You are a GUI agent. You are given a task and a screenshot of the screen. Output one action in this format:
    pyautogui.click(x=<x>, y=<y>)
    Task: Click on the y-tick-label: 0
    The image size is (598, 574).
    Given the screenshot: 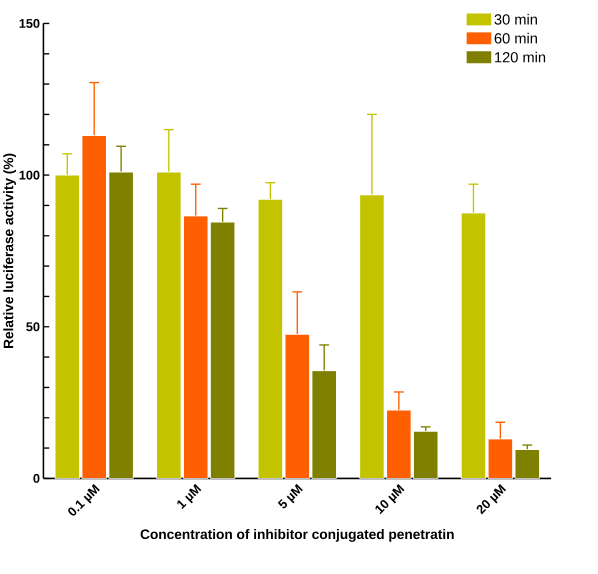 What is the action you would take?
    pyautogui.click(x=36, y=478)
    